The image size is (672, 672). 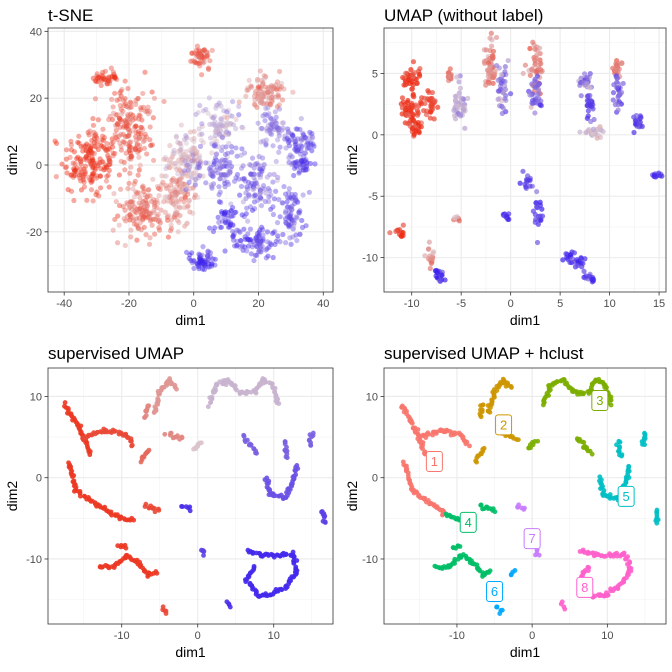 I want to click on x-tick-label: -20, so click(x=129, y=304).